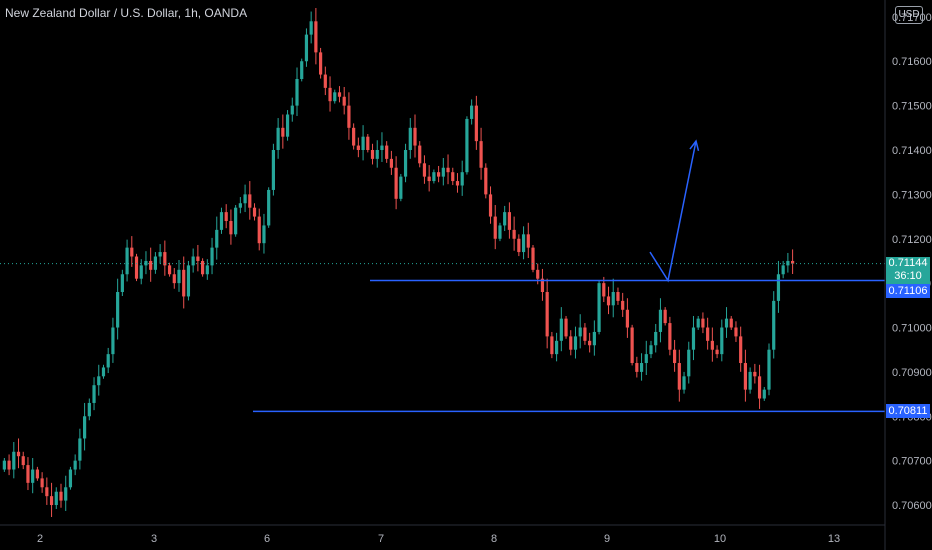  I want to click on support-price-label: 0.70811, so click(908, 411).